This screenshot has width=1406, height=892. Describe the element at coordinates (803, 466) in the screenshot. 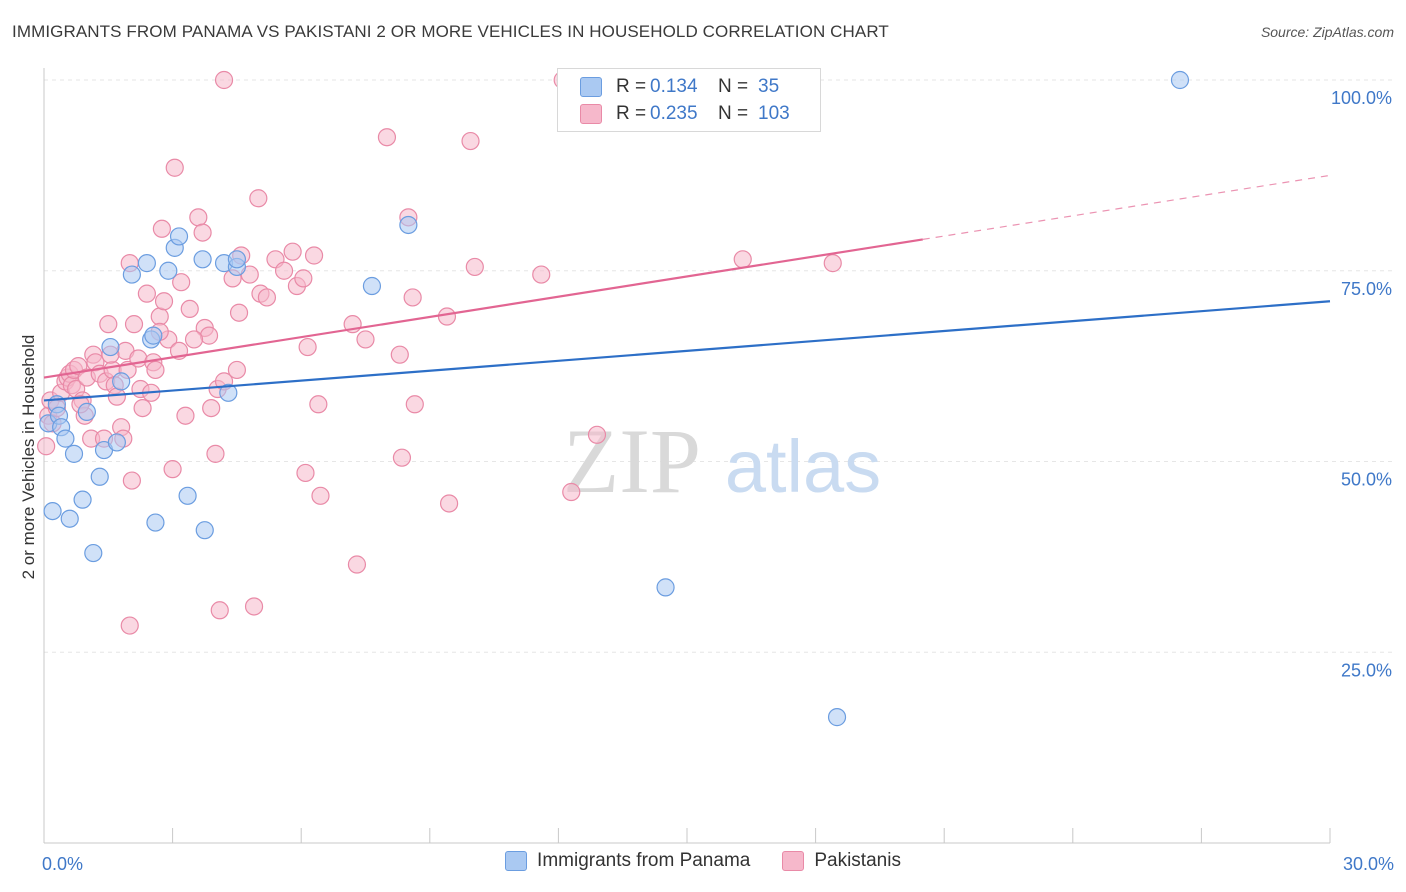

I see `watermark-atlas: atlas` at that location.